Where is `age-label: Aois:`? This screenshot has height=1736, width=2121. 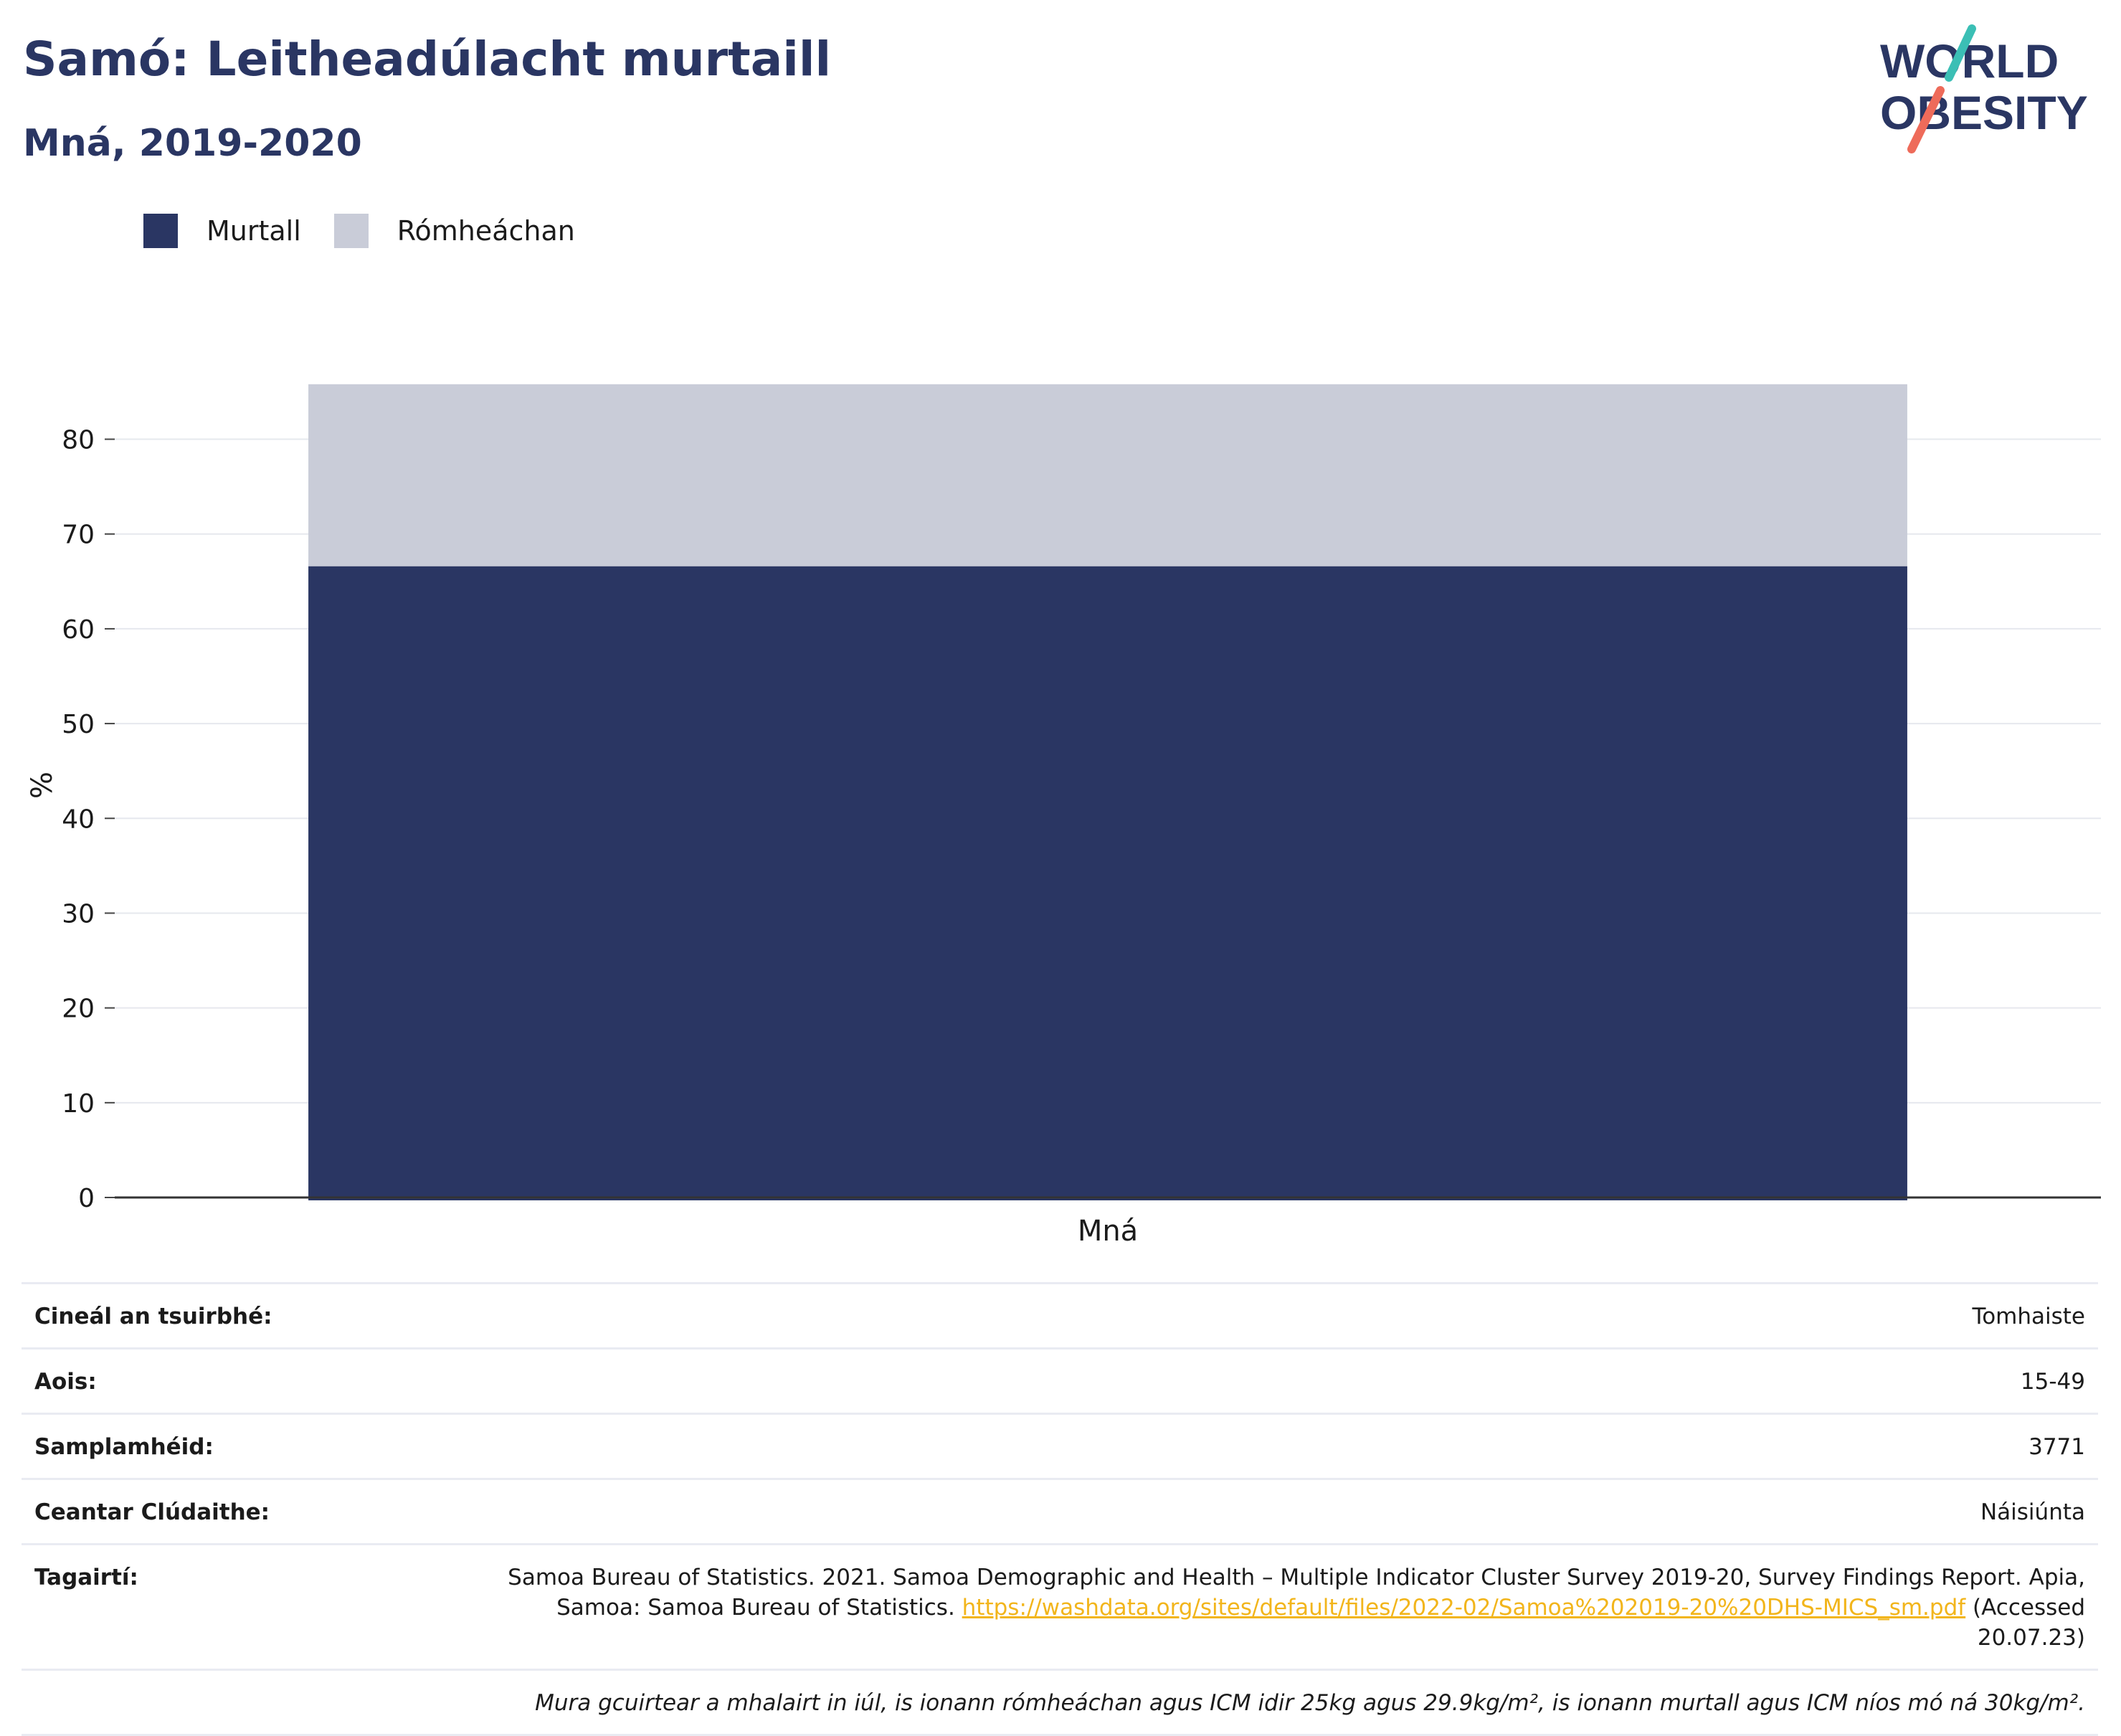 age-label: Aois: is located at coordinates (65, 1382).